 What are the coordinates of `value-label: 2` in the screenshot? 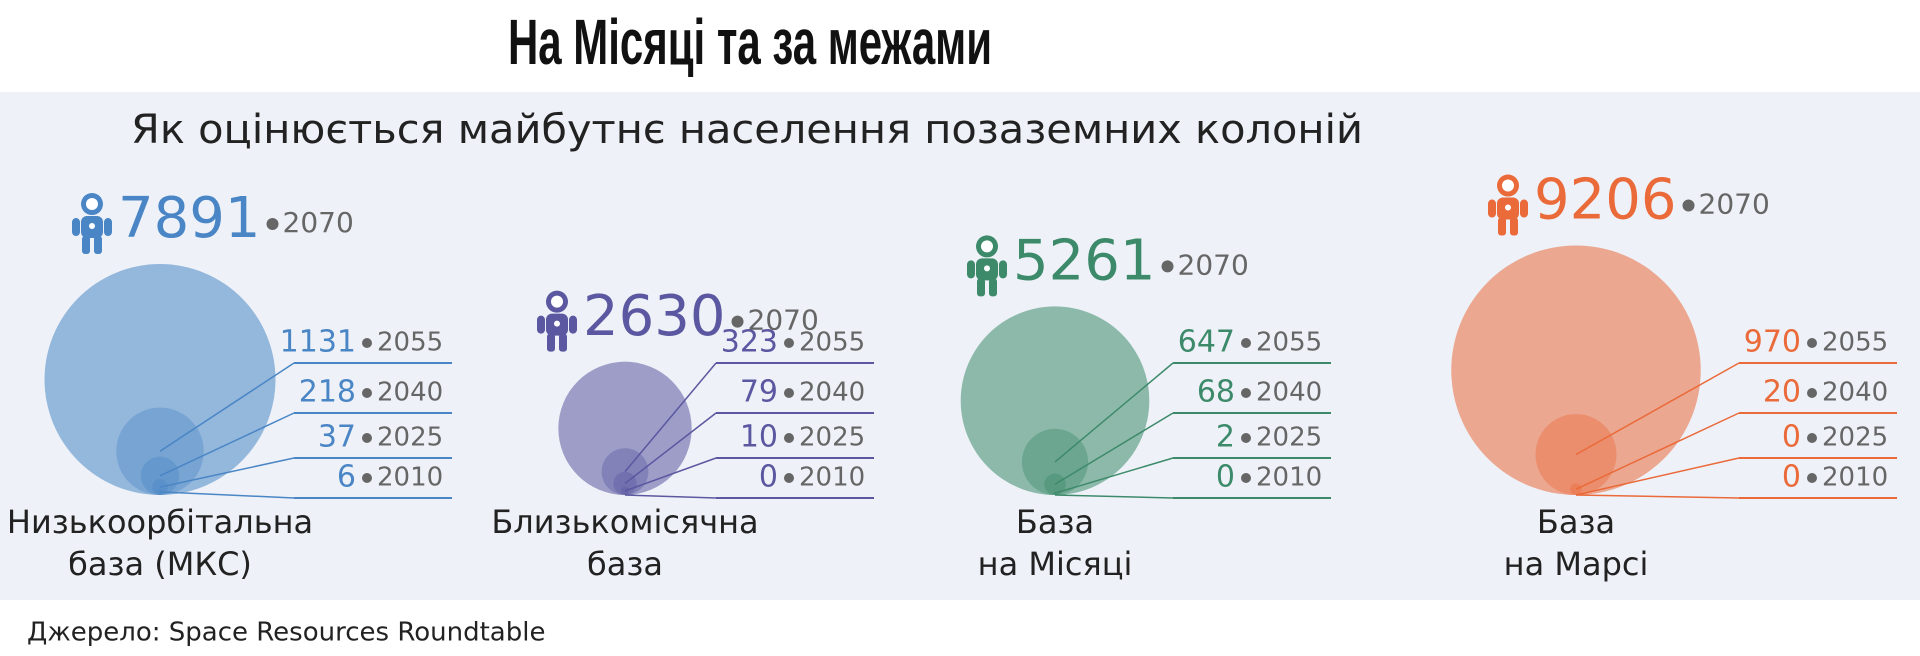 It's located at (1225, 437).